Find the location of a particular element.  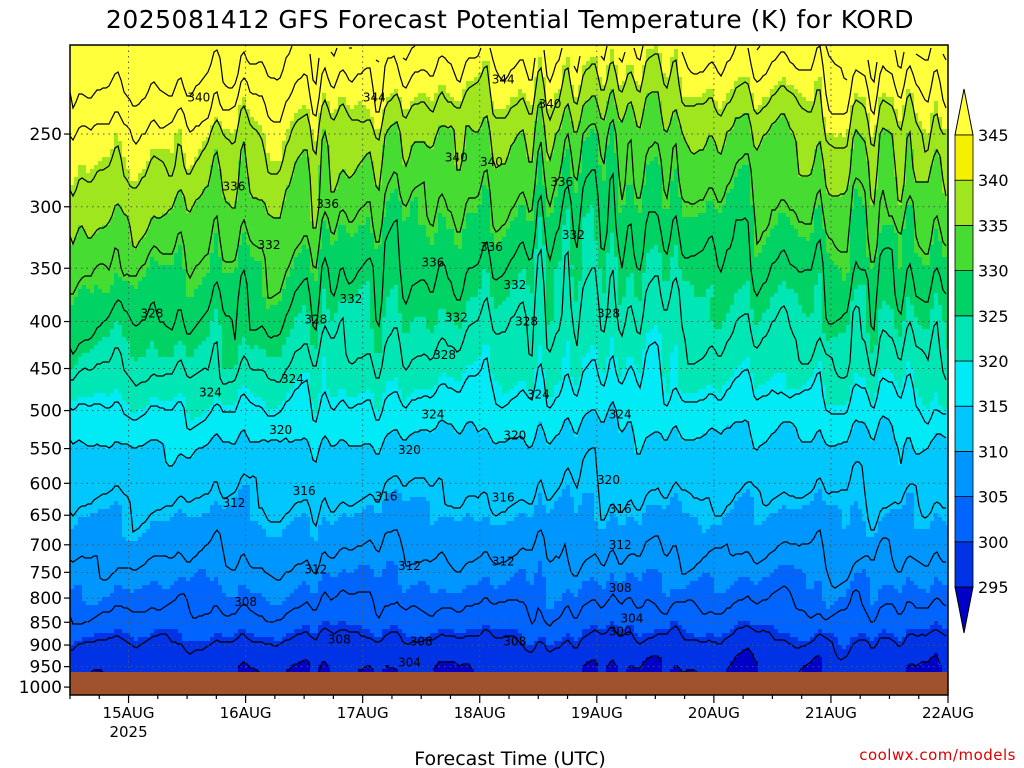

y-tick-label: 650 is located at coordinates (46, 516).